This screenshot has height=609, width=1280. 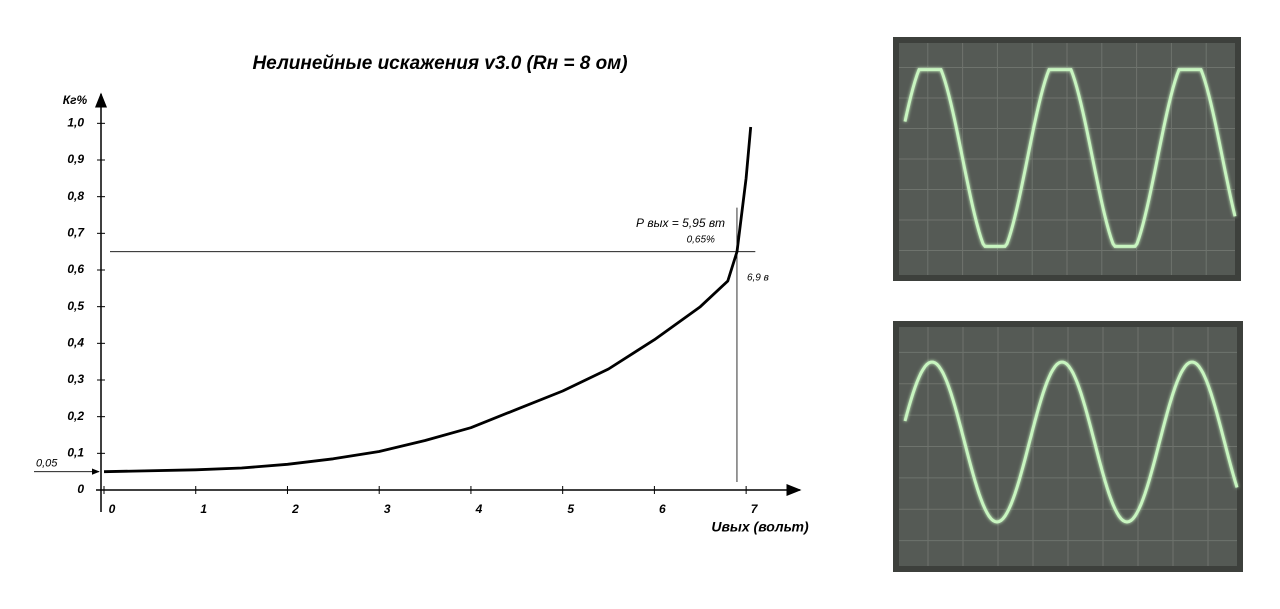 What do you see at coordinates (75, 159) in the screenshot?
I see `y-tick-label: 0,9` at bounding box center [75, 159].